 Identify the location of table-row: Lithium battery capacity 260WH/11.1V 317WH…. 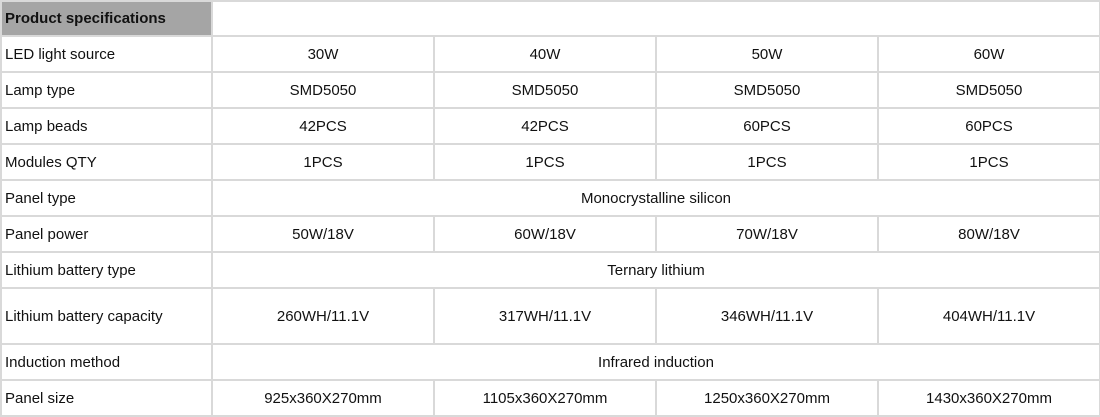
(550, 316).